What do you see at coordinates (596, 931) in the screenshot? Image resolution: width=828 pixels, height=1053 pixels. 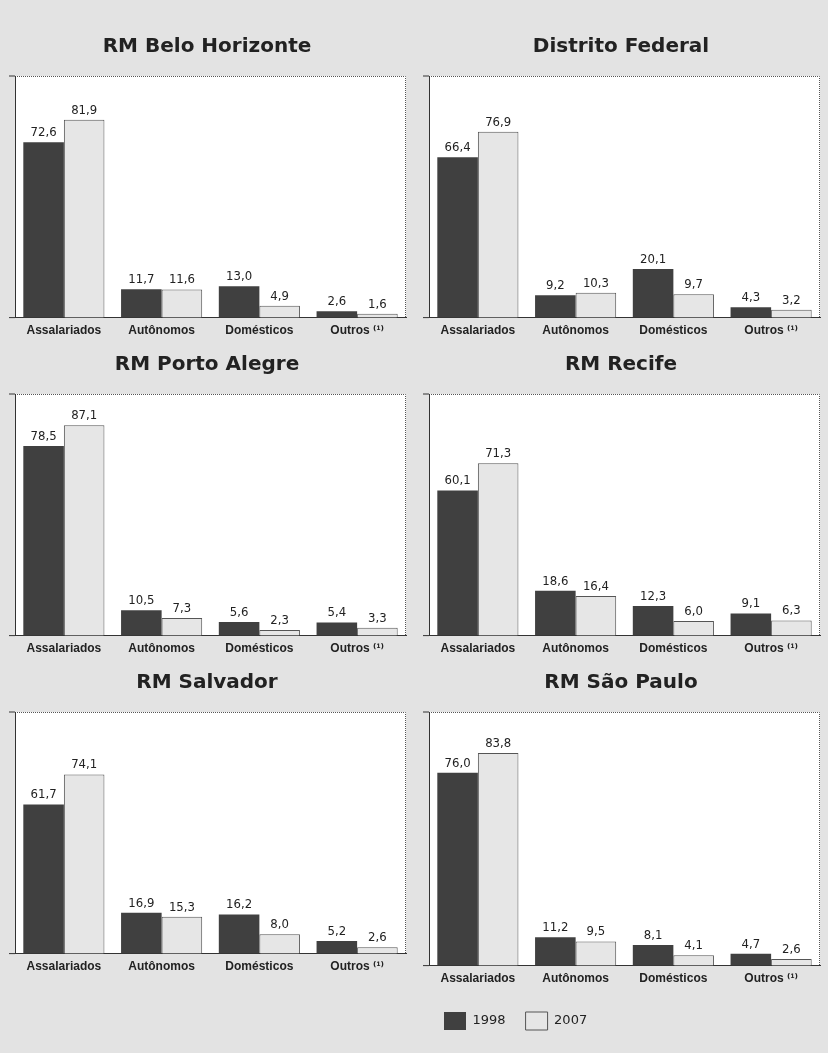 I see `data-label: 9,5` at bounding box center [596, 931].